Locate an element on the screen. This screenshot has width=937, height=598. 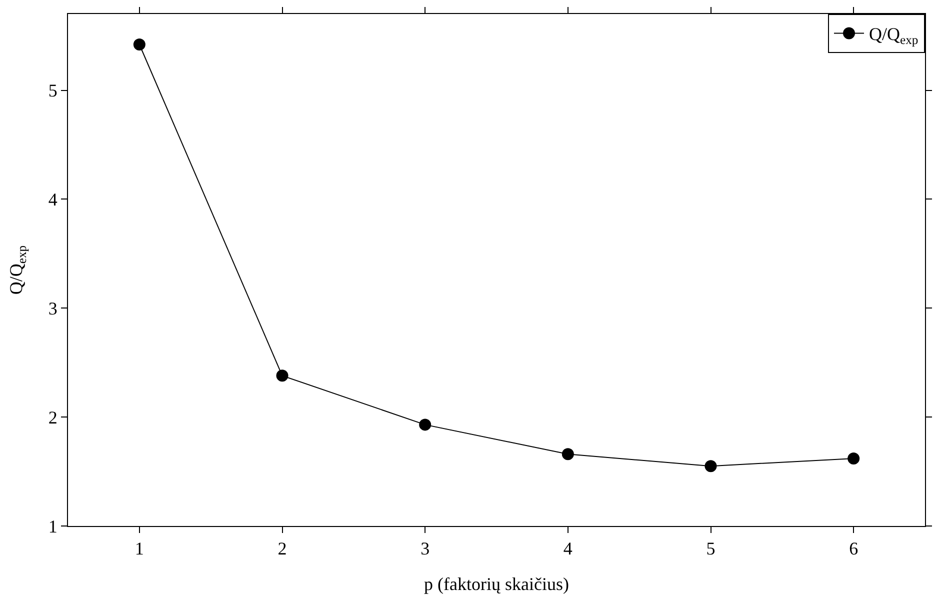
x-tick-label: 6 is located at coordinates (853, 548).